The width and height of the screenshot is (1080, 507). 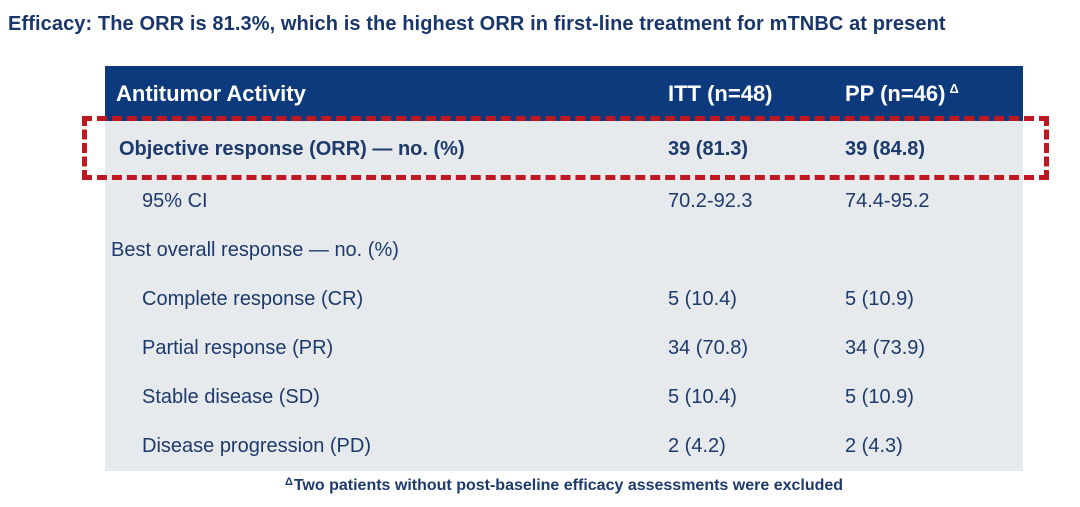 I want to click on table-header-row: Antitumor Activity ITT (n=48) PP (n=46) Δ, so click(x=564, y=93).